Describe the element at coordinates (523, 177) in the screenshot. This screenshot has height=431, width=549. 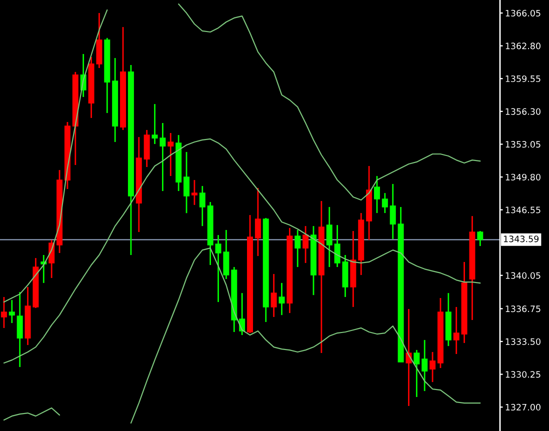
I see `y-tick-label: 1349.80` at that location.